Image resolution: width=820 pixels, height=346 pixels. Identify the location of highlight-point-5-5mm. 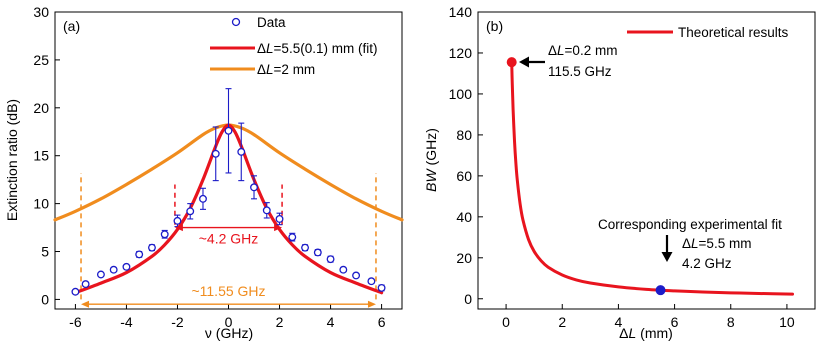
(660, 290).